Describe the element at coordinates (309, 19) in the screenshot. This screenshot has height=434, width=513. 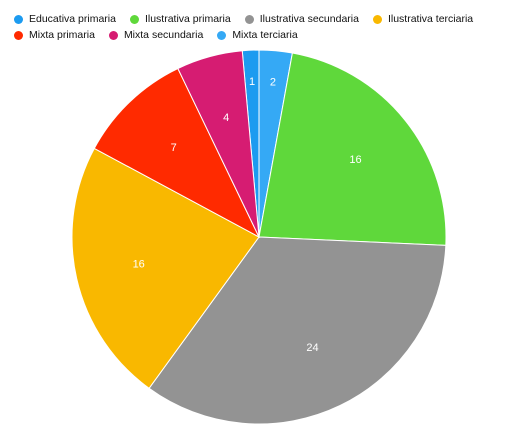
I see `legend-label: Ilustrativa secundaria` at that location.